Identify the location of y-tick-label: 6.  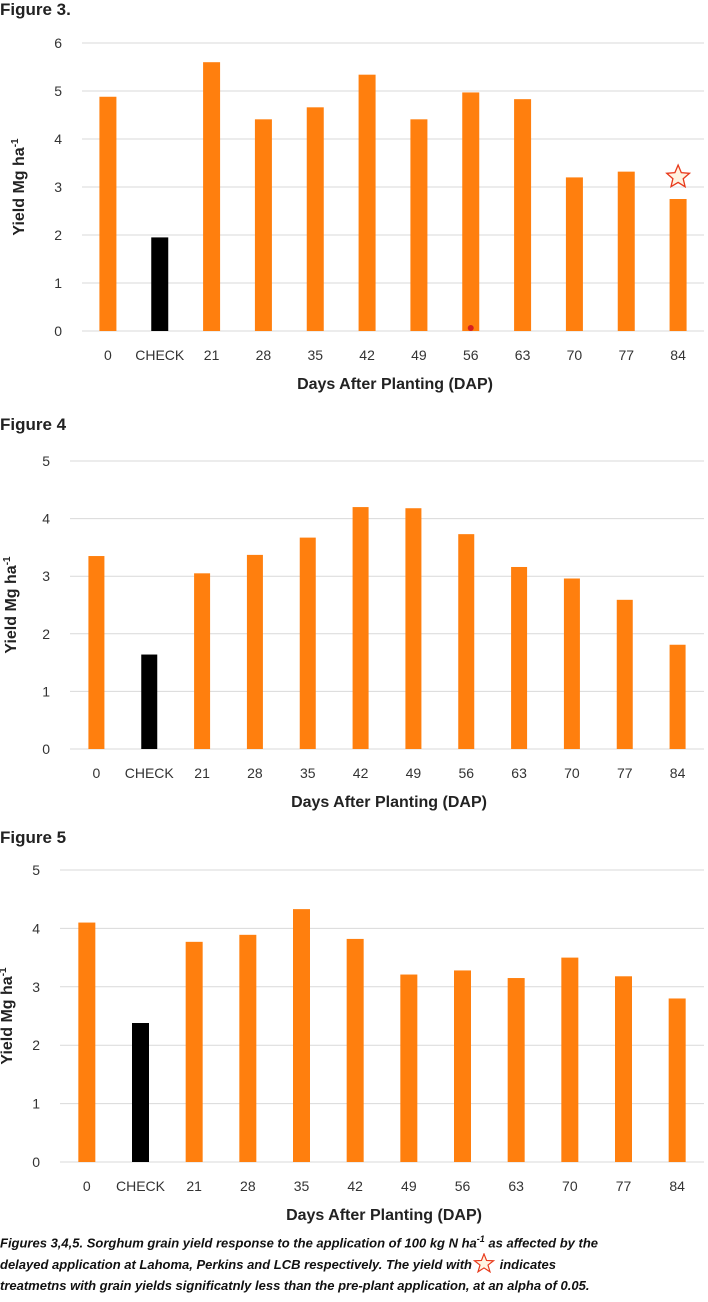
(58, 43).